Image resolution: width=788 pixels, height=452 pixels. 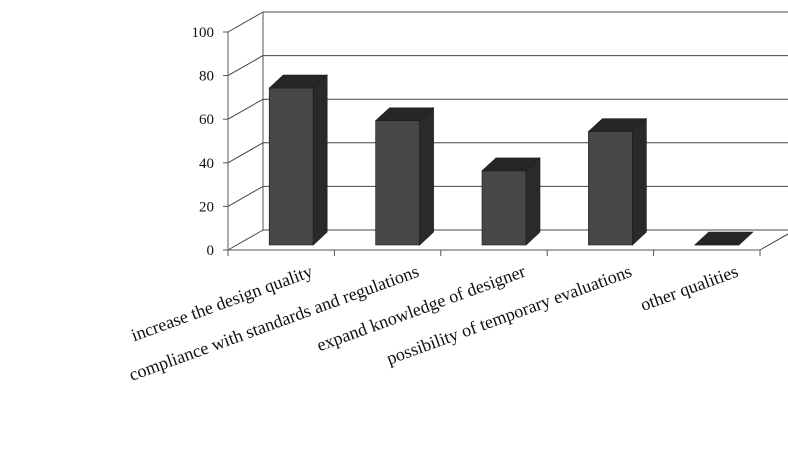 What do you see at coordinates (206, 207) in the screenshot?
I see `y-tick-label: 20` at bounding box center [206, 207].